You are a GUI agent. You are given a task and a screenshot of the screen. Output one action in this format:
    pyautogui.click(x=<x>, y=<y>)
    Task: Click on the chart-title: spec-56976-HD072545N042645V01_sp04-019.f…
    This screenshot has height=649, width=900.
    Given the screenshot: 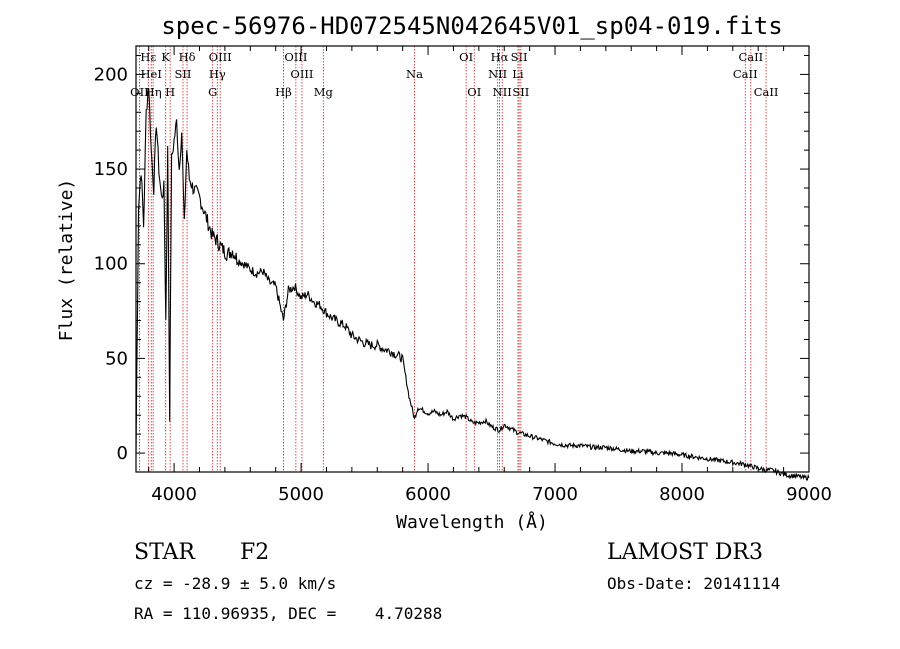 What is the action you would take?
    pyautogui.click(x=471, y=26)
    